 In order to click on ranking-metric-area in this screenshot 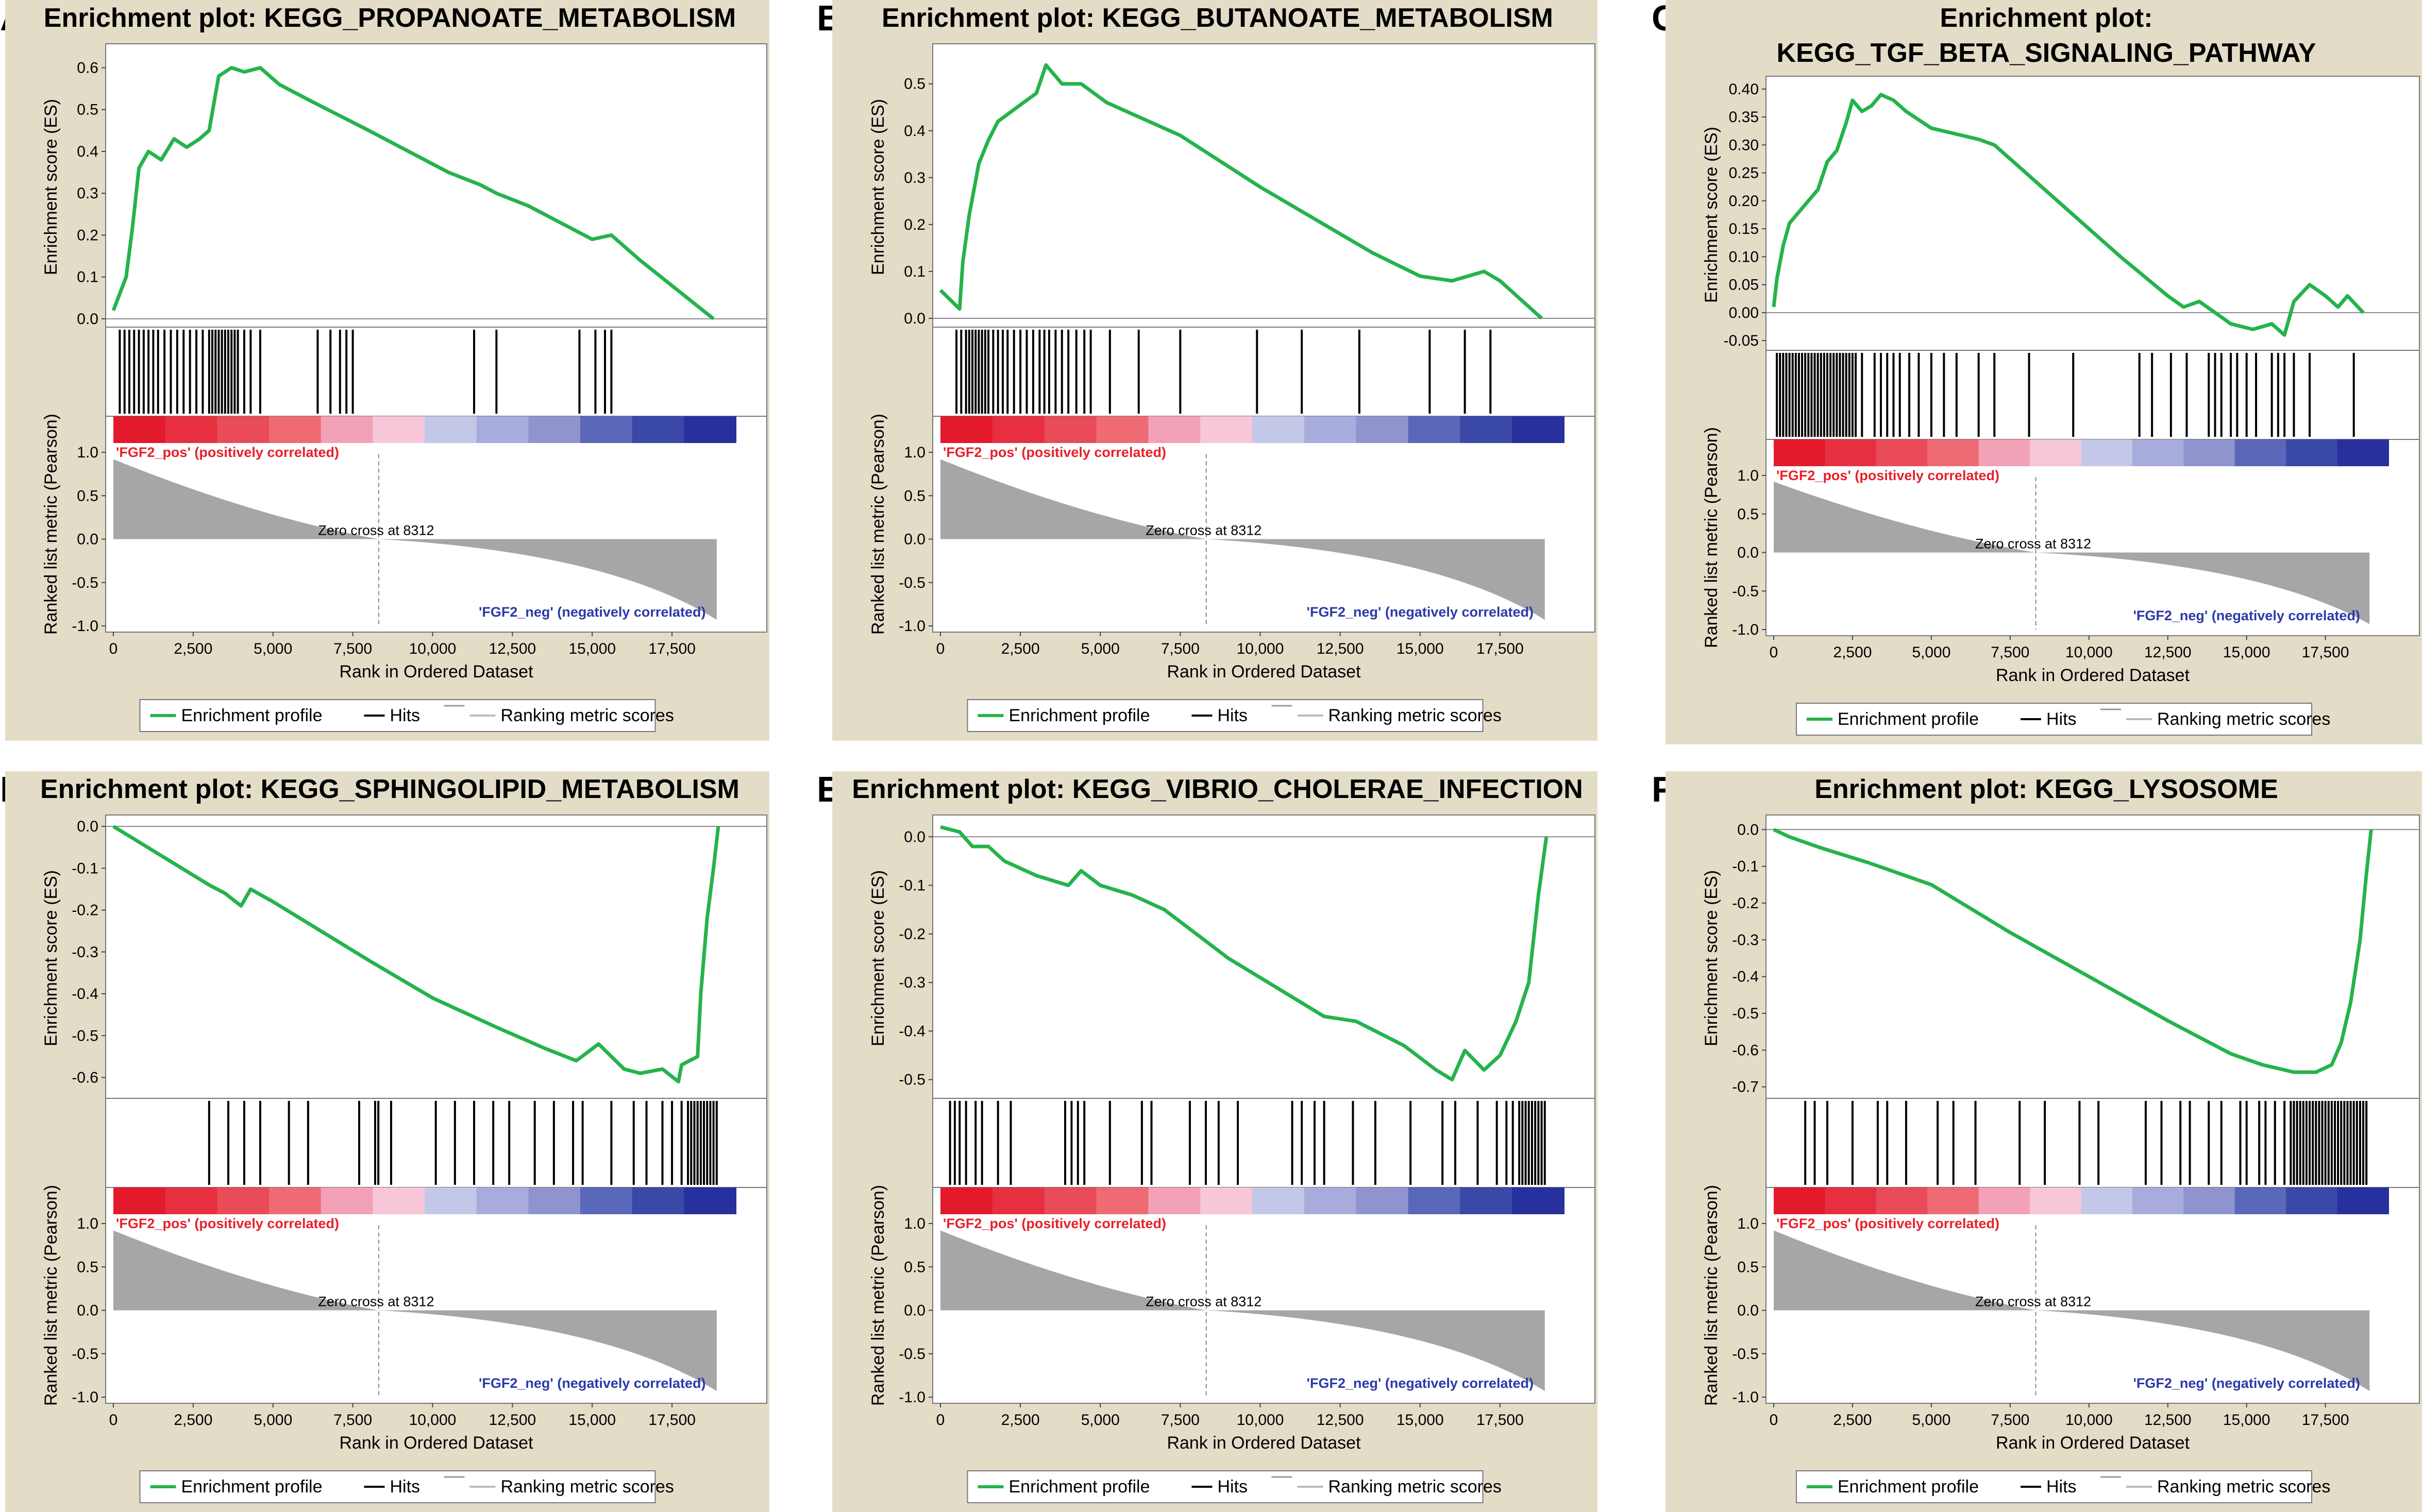, I will do `click(415, 1310)`.